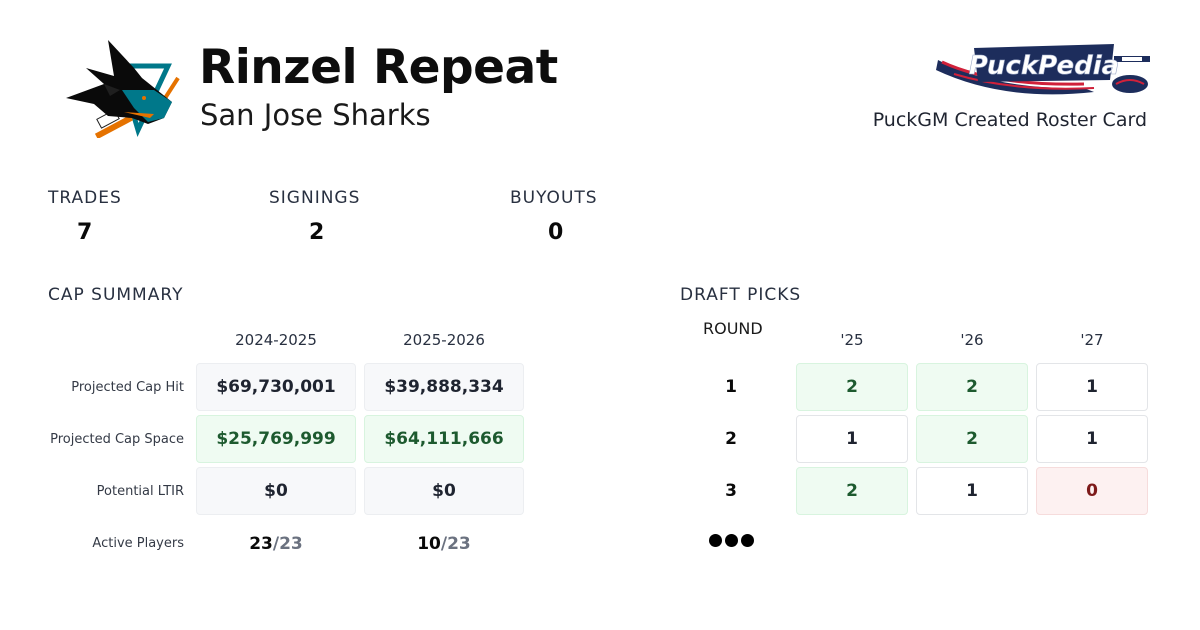 This screenshot has height=630, width=1200. I want to click on round-number: 2, so click(731, 439).